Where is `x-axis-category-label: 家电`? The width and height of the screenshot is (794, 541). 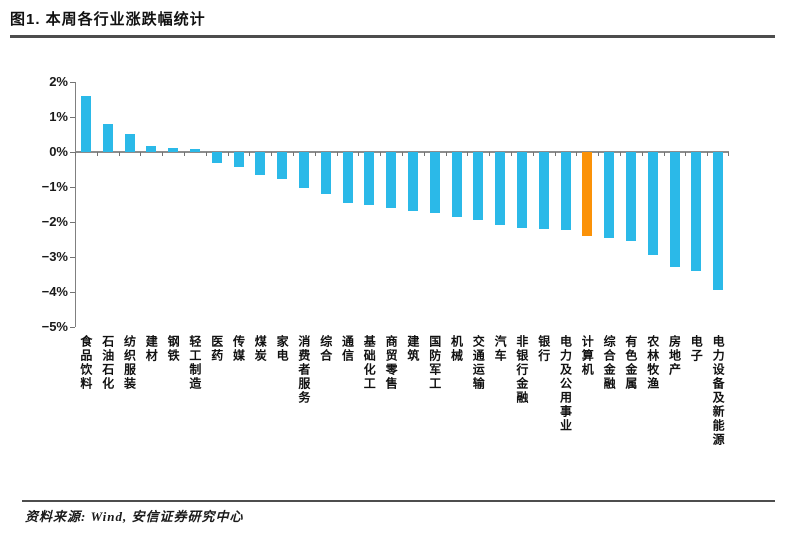
x-axis-category-label: 家电 is located at coordinates (282, 349).